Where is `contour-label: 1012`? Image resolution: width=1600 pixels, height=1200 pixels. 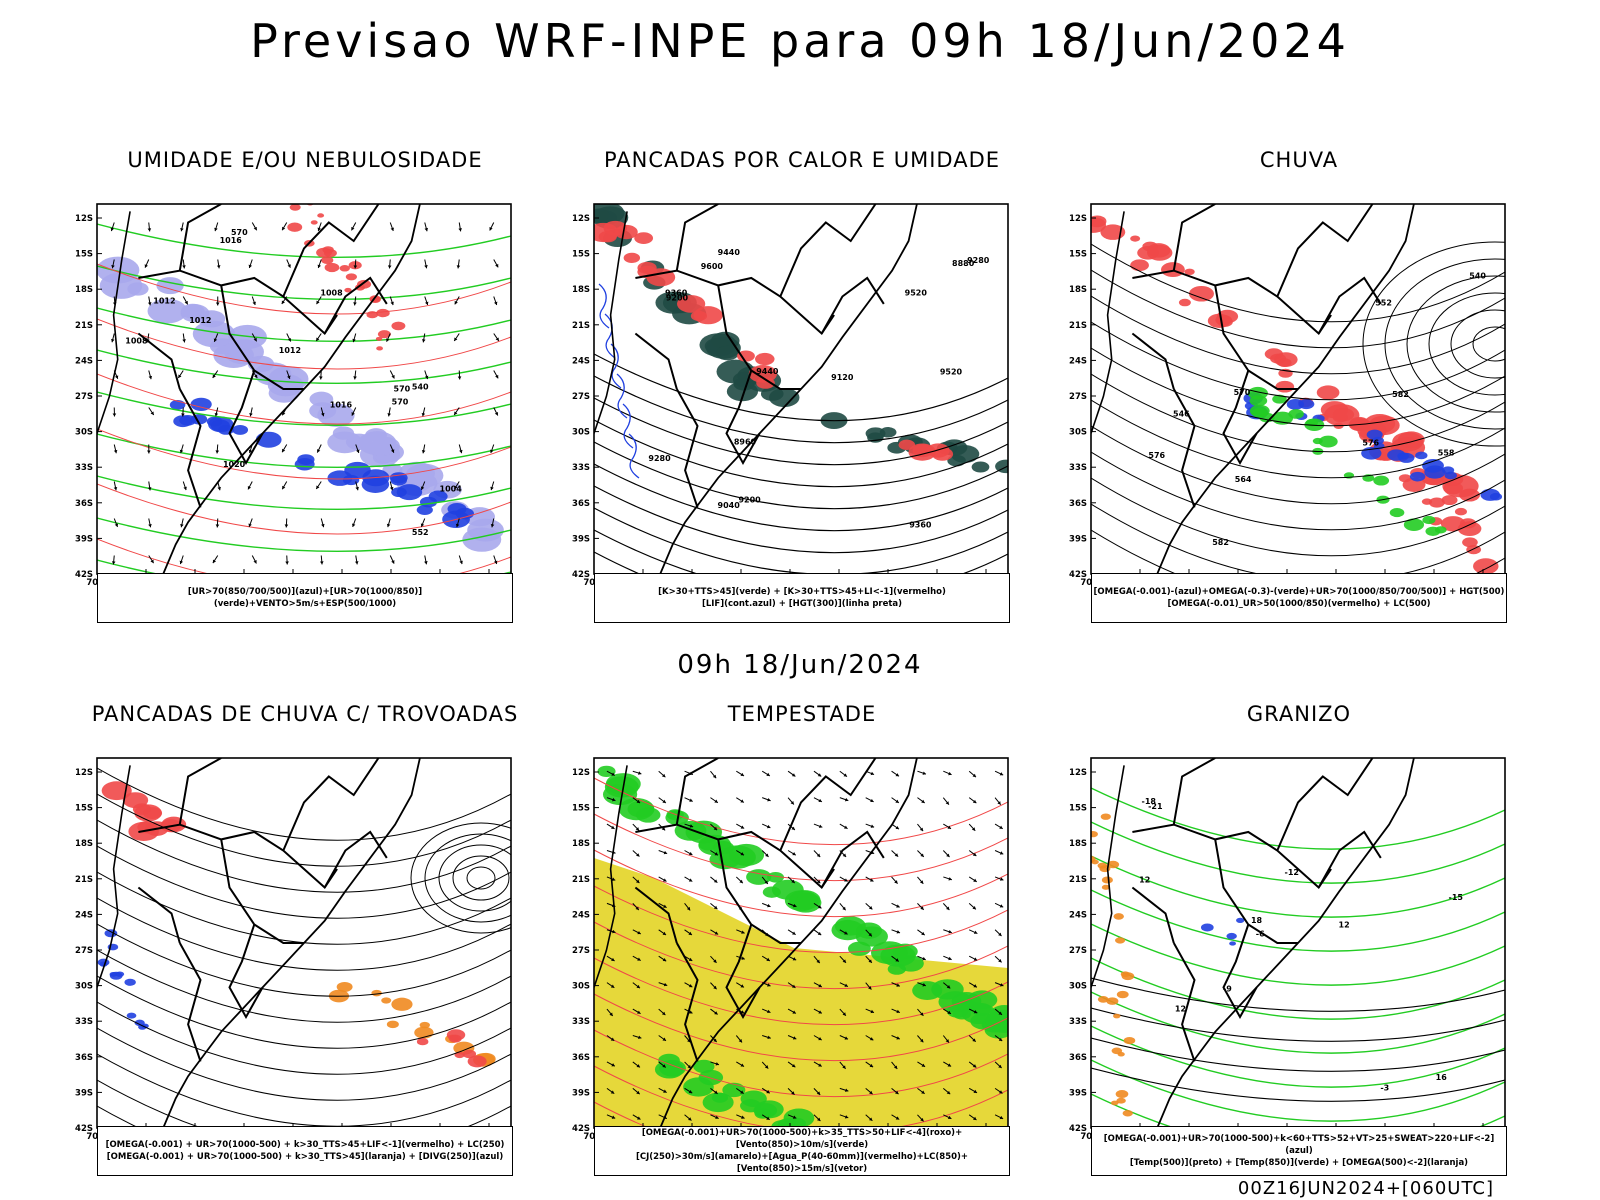 contour-label: 1012 is located at coordinates (200, 320).